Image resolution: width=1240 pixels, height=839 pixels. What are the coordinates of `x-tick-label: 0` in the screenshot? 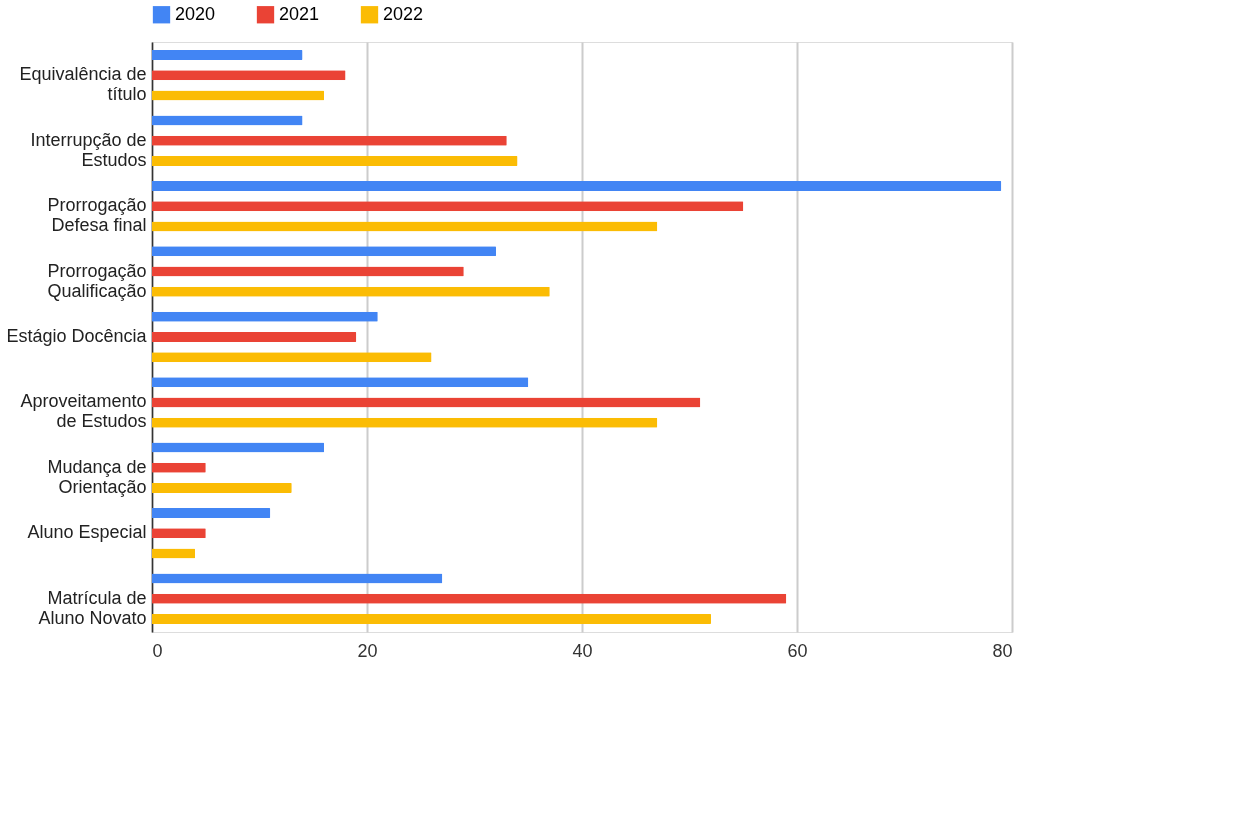 It's located at (157, 650).